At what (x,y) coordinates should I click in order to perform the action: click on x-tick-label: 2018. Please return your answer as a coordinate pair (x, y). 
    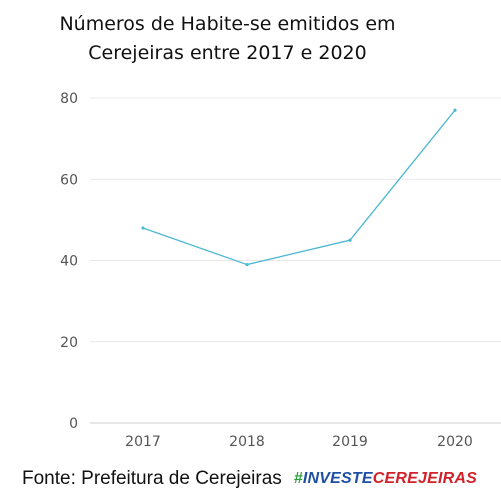
    Looking at the image, I should click on (247, 442).